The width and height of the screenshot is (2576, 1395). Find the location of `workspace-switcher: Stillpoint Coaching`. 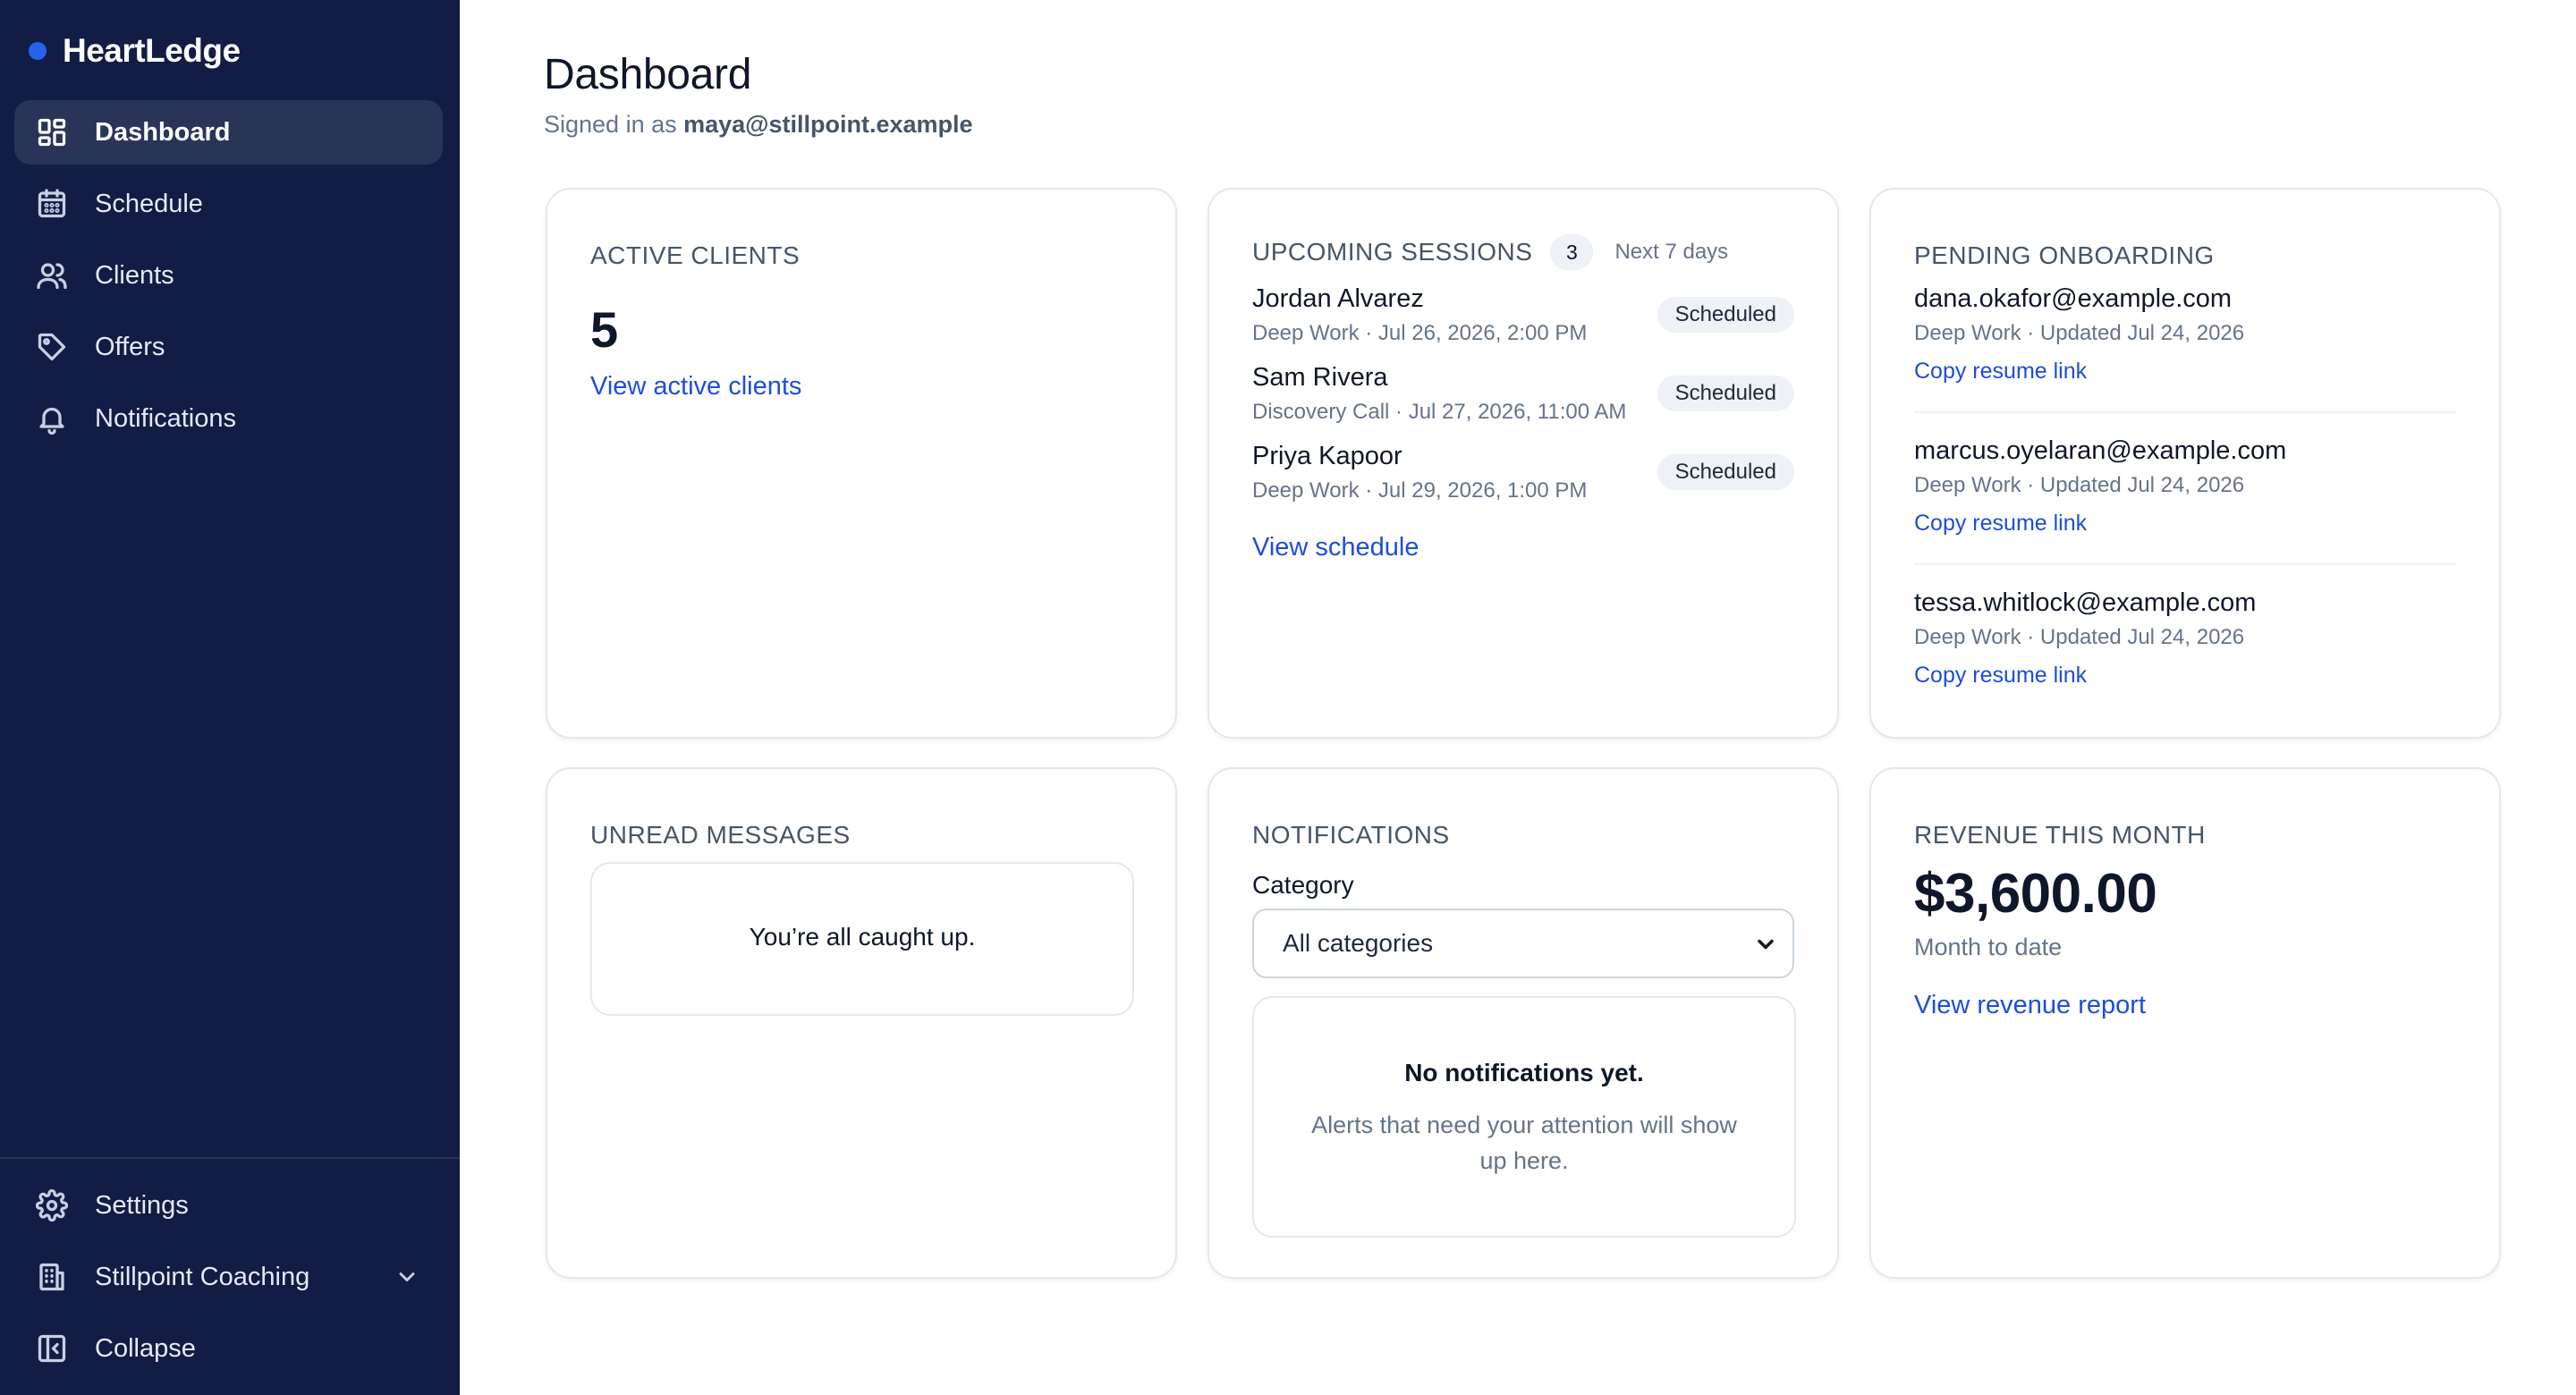

workspace-switcher: Stillpoint Coaching is located at coordinates (228, 1277).